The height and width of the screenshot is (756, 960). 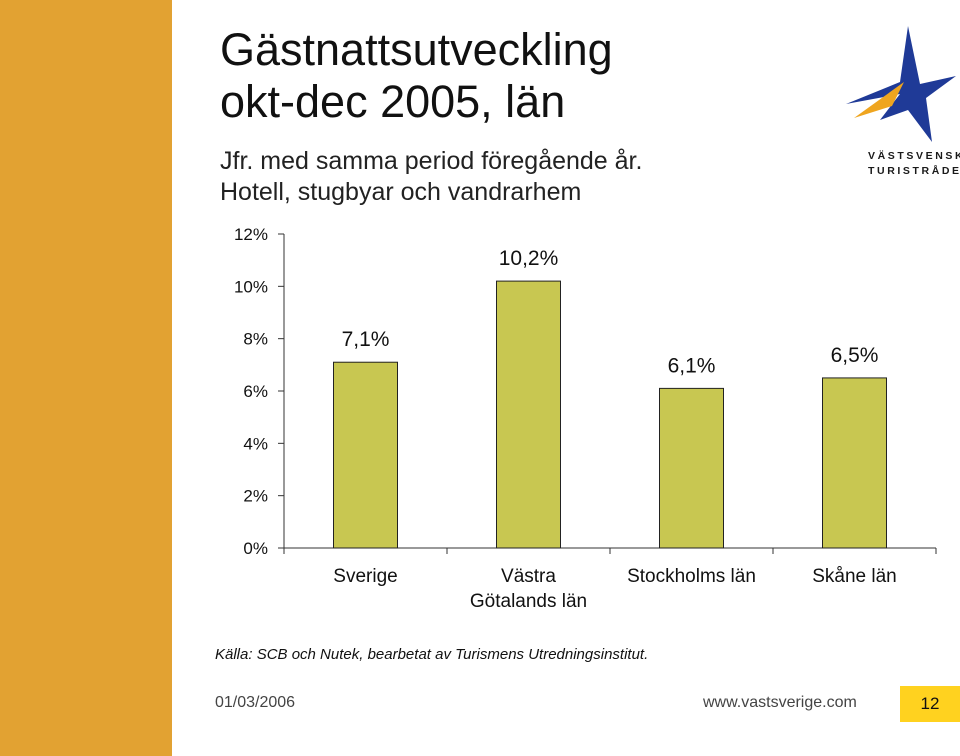 I want to click on data-label: 6,1%, so click(x=692, y=365).